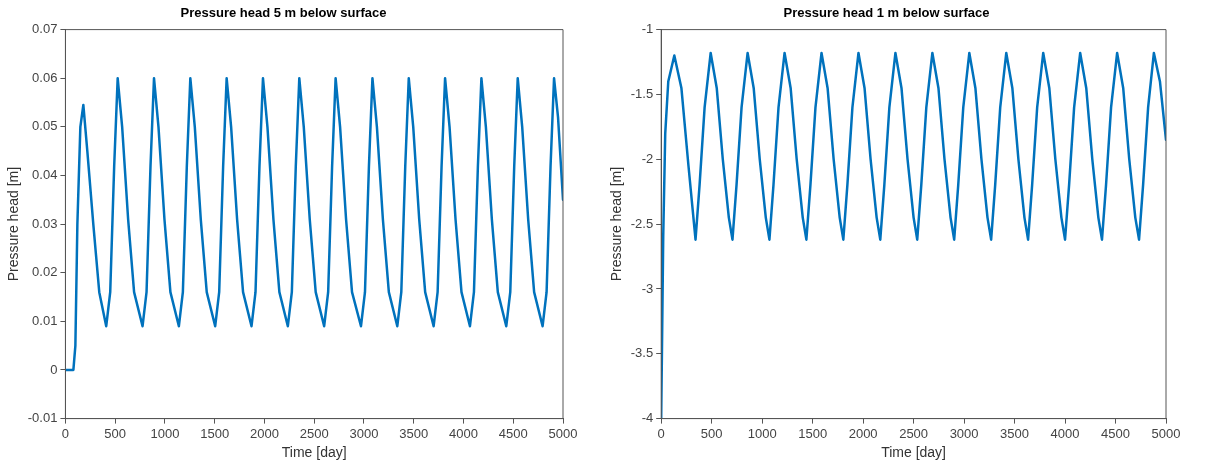  What do you see at coordinates (45, 126) in the screenshot?
I see `y-tick-label: 0.05` at bounding box center [45, 126].